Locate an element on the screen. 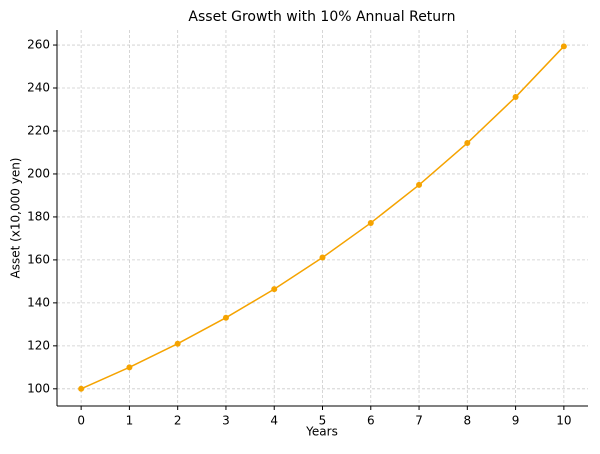 This screenshot has height=454, width=600. x-tick-label: 7 is located at coordinates (419, 421).